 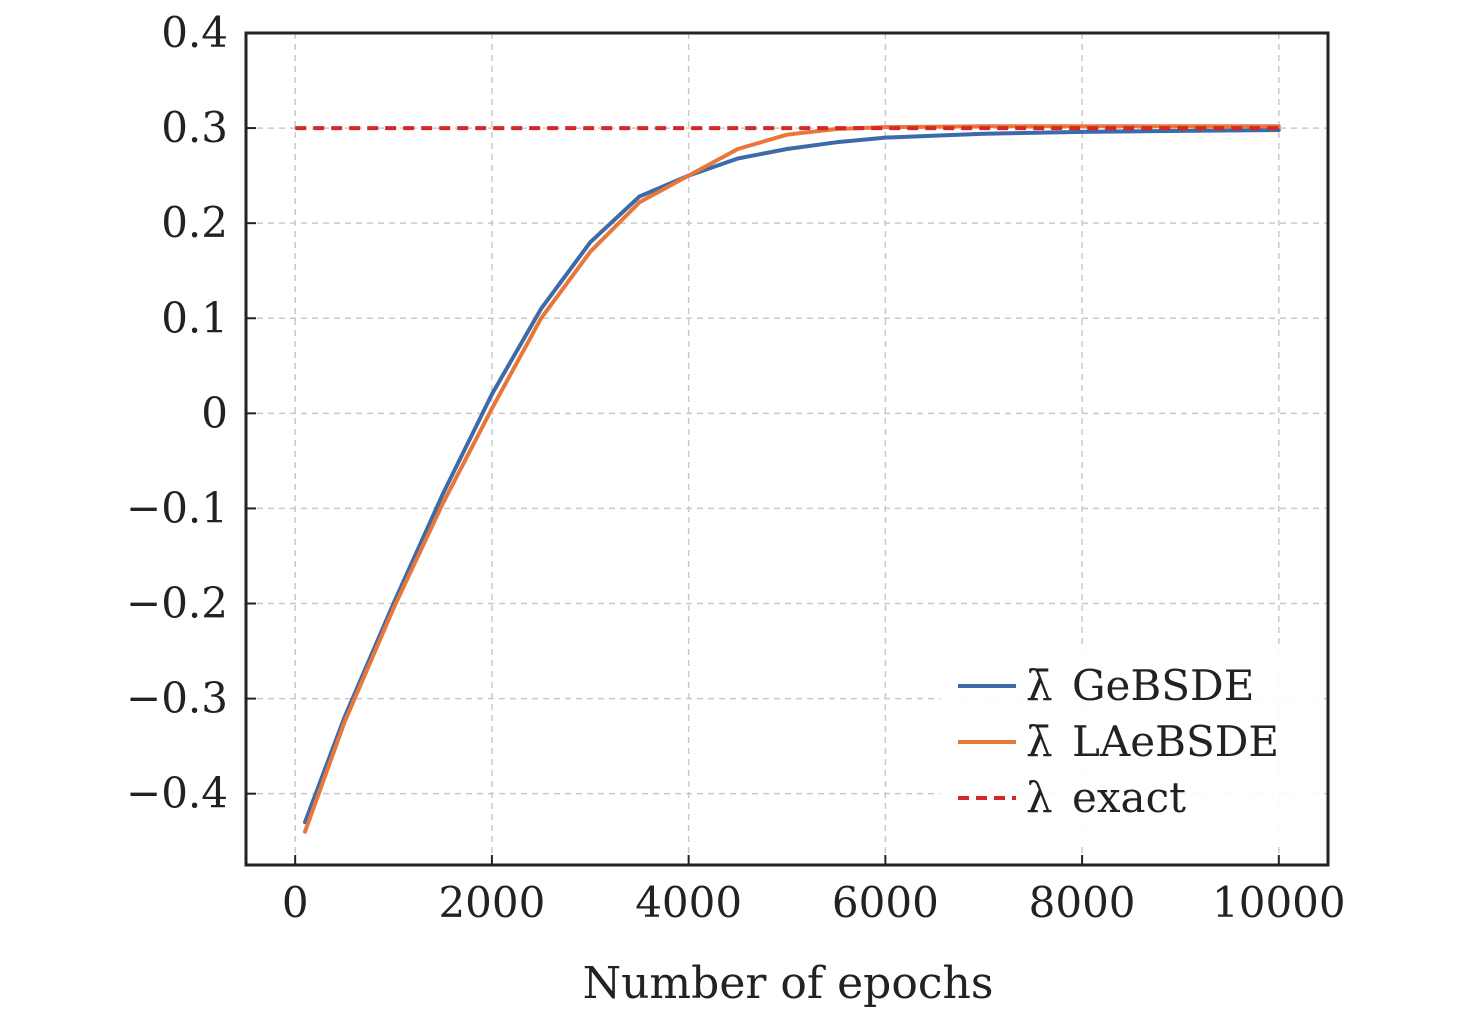 I want to click on legend-box, so click(x=1130, y=745).